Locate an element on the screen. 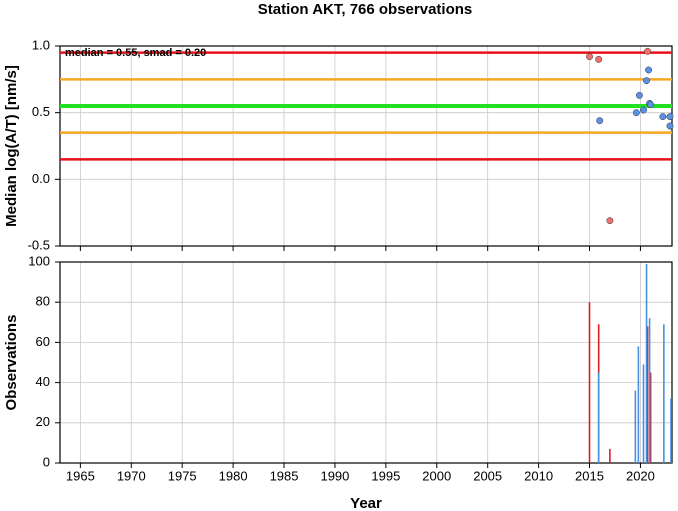  x-tick-label: 1990 is located at coordinates (334, 475).